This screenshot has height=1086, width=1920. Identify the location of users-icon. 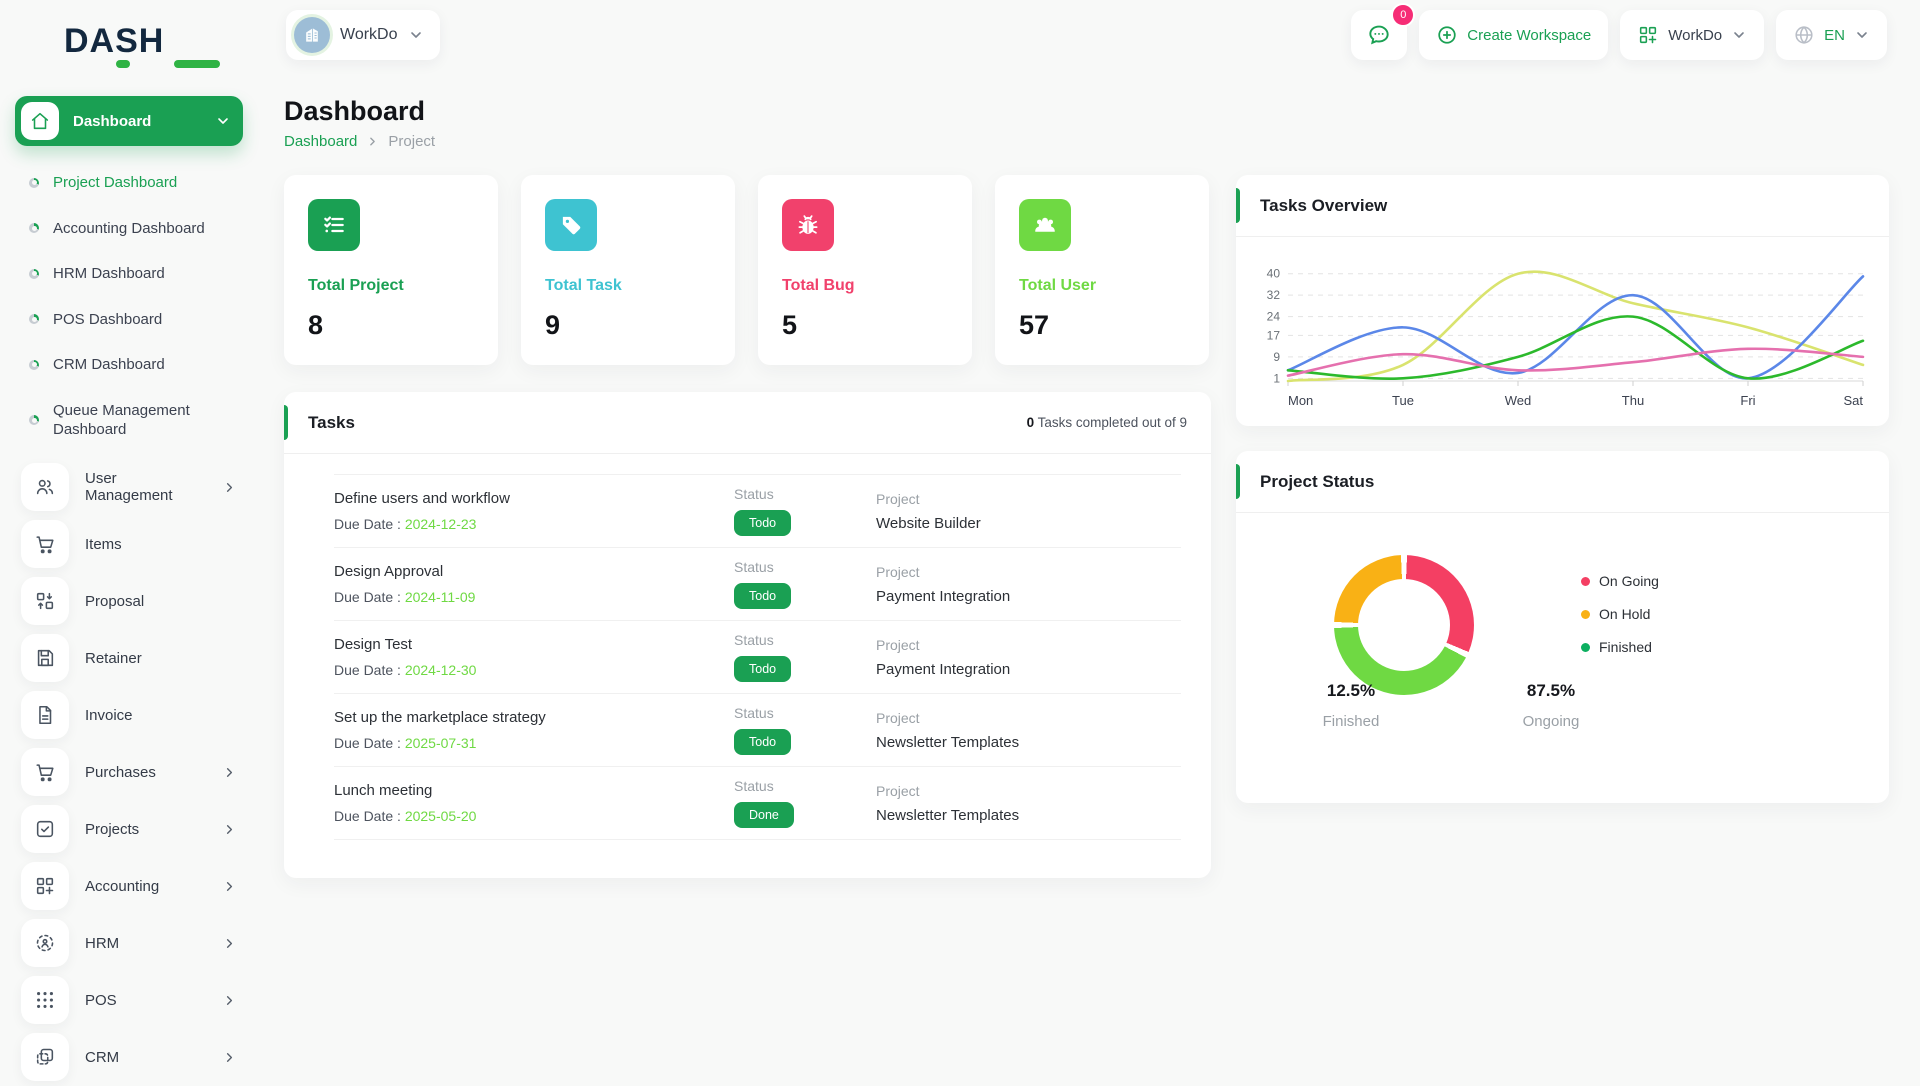
(45, 487).